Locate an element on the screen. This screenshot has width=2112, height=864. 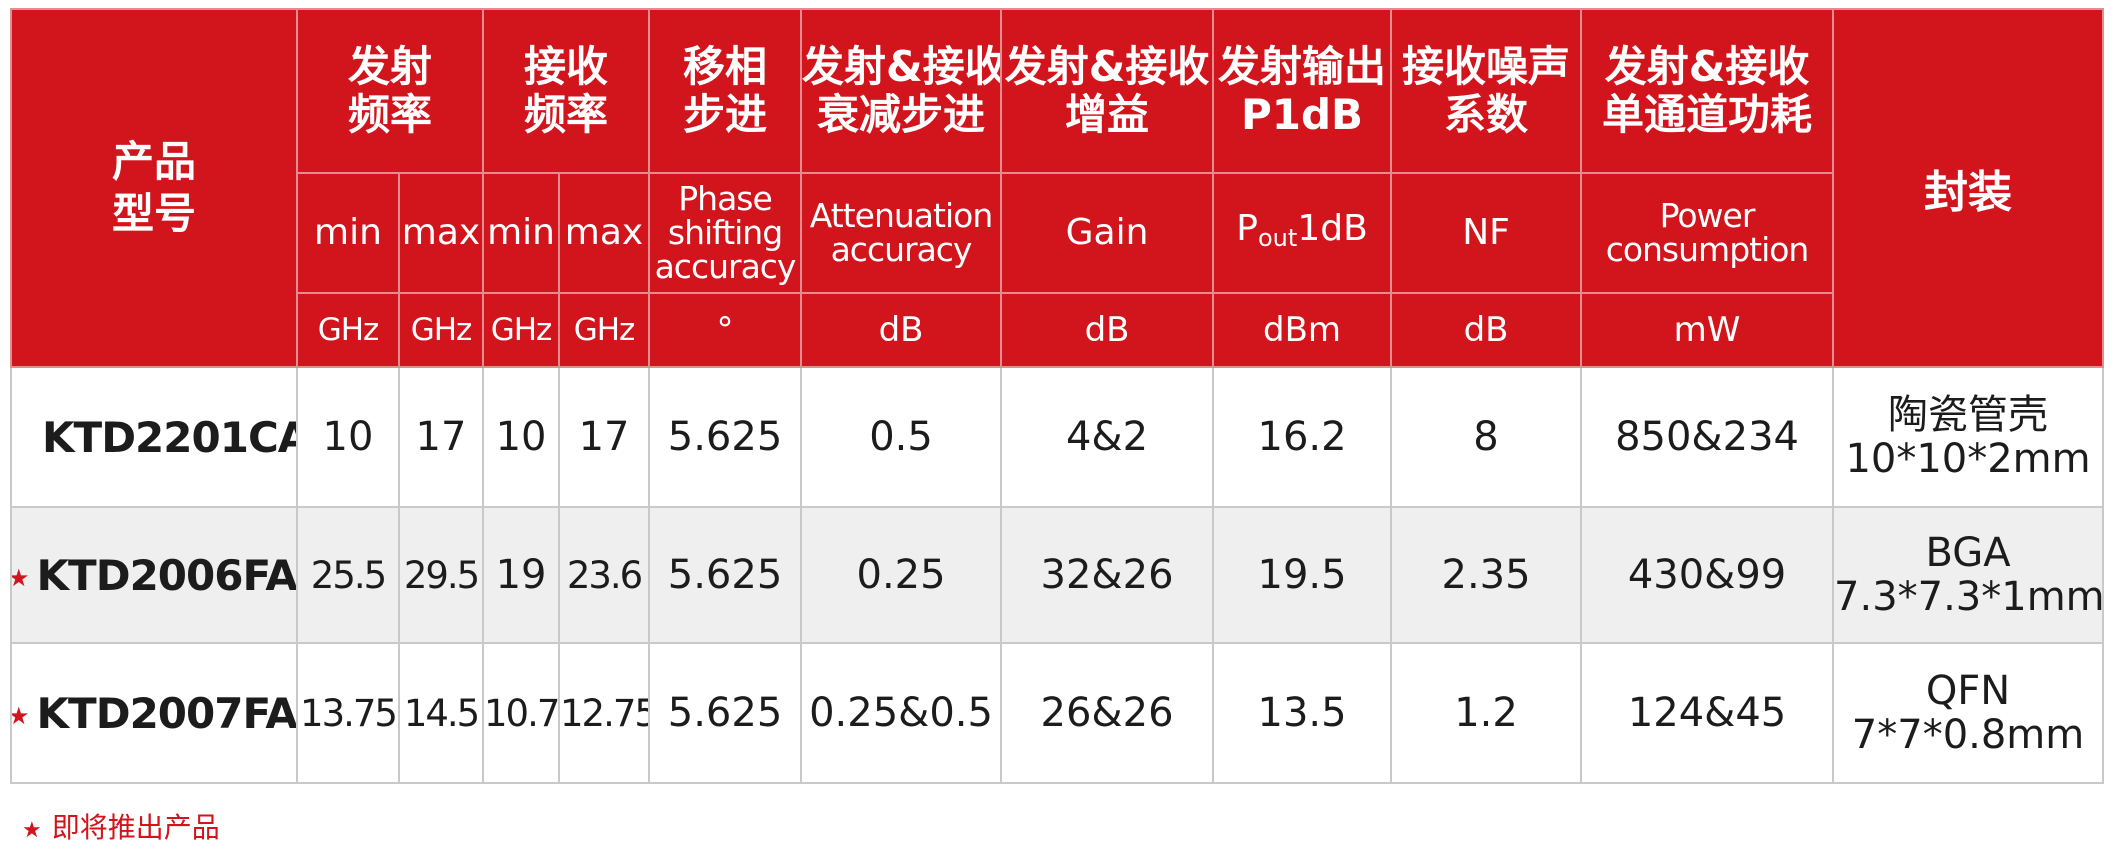
sub-pout-subscript: out is located at coordinates (1278, 237).